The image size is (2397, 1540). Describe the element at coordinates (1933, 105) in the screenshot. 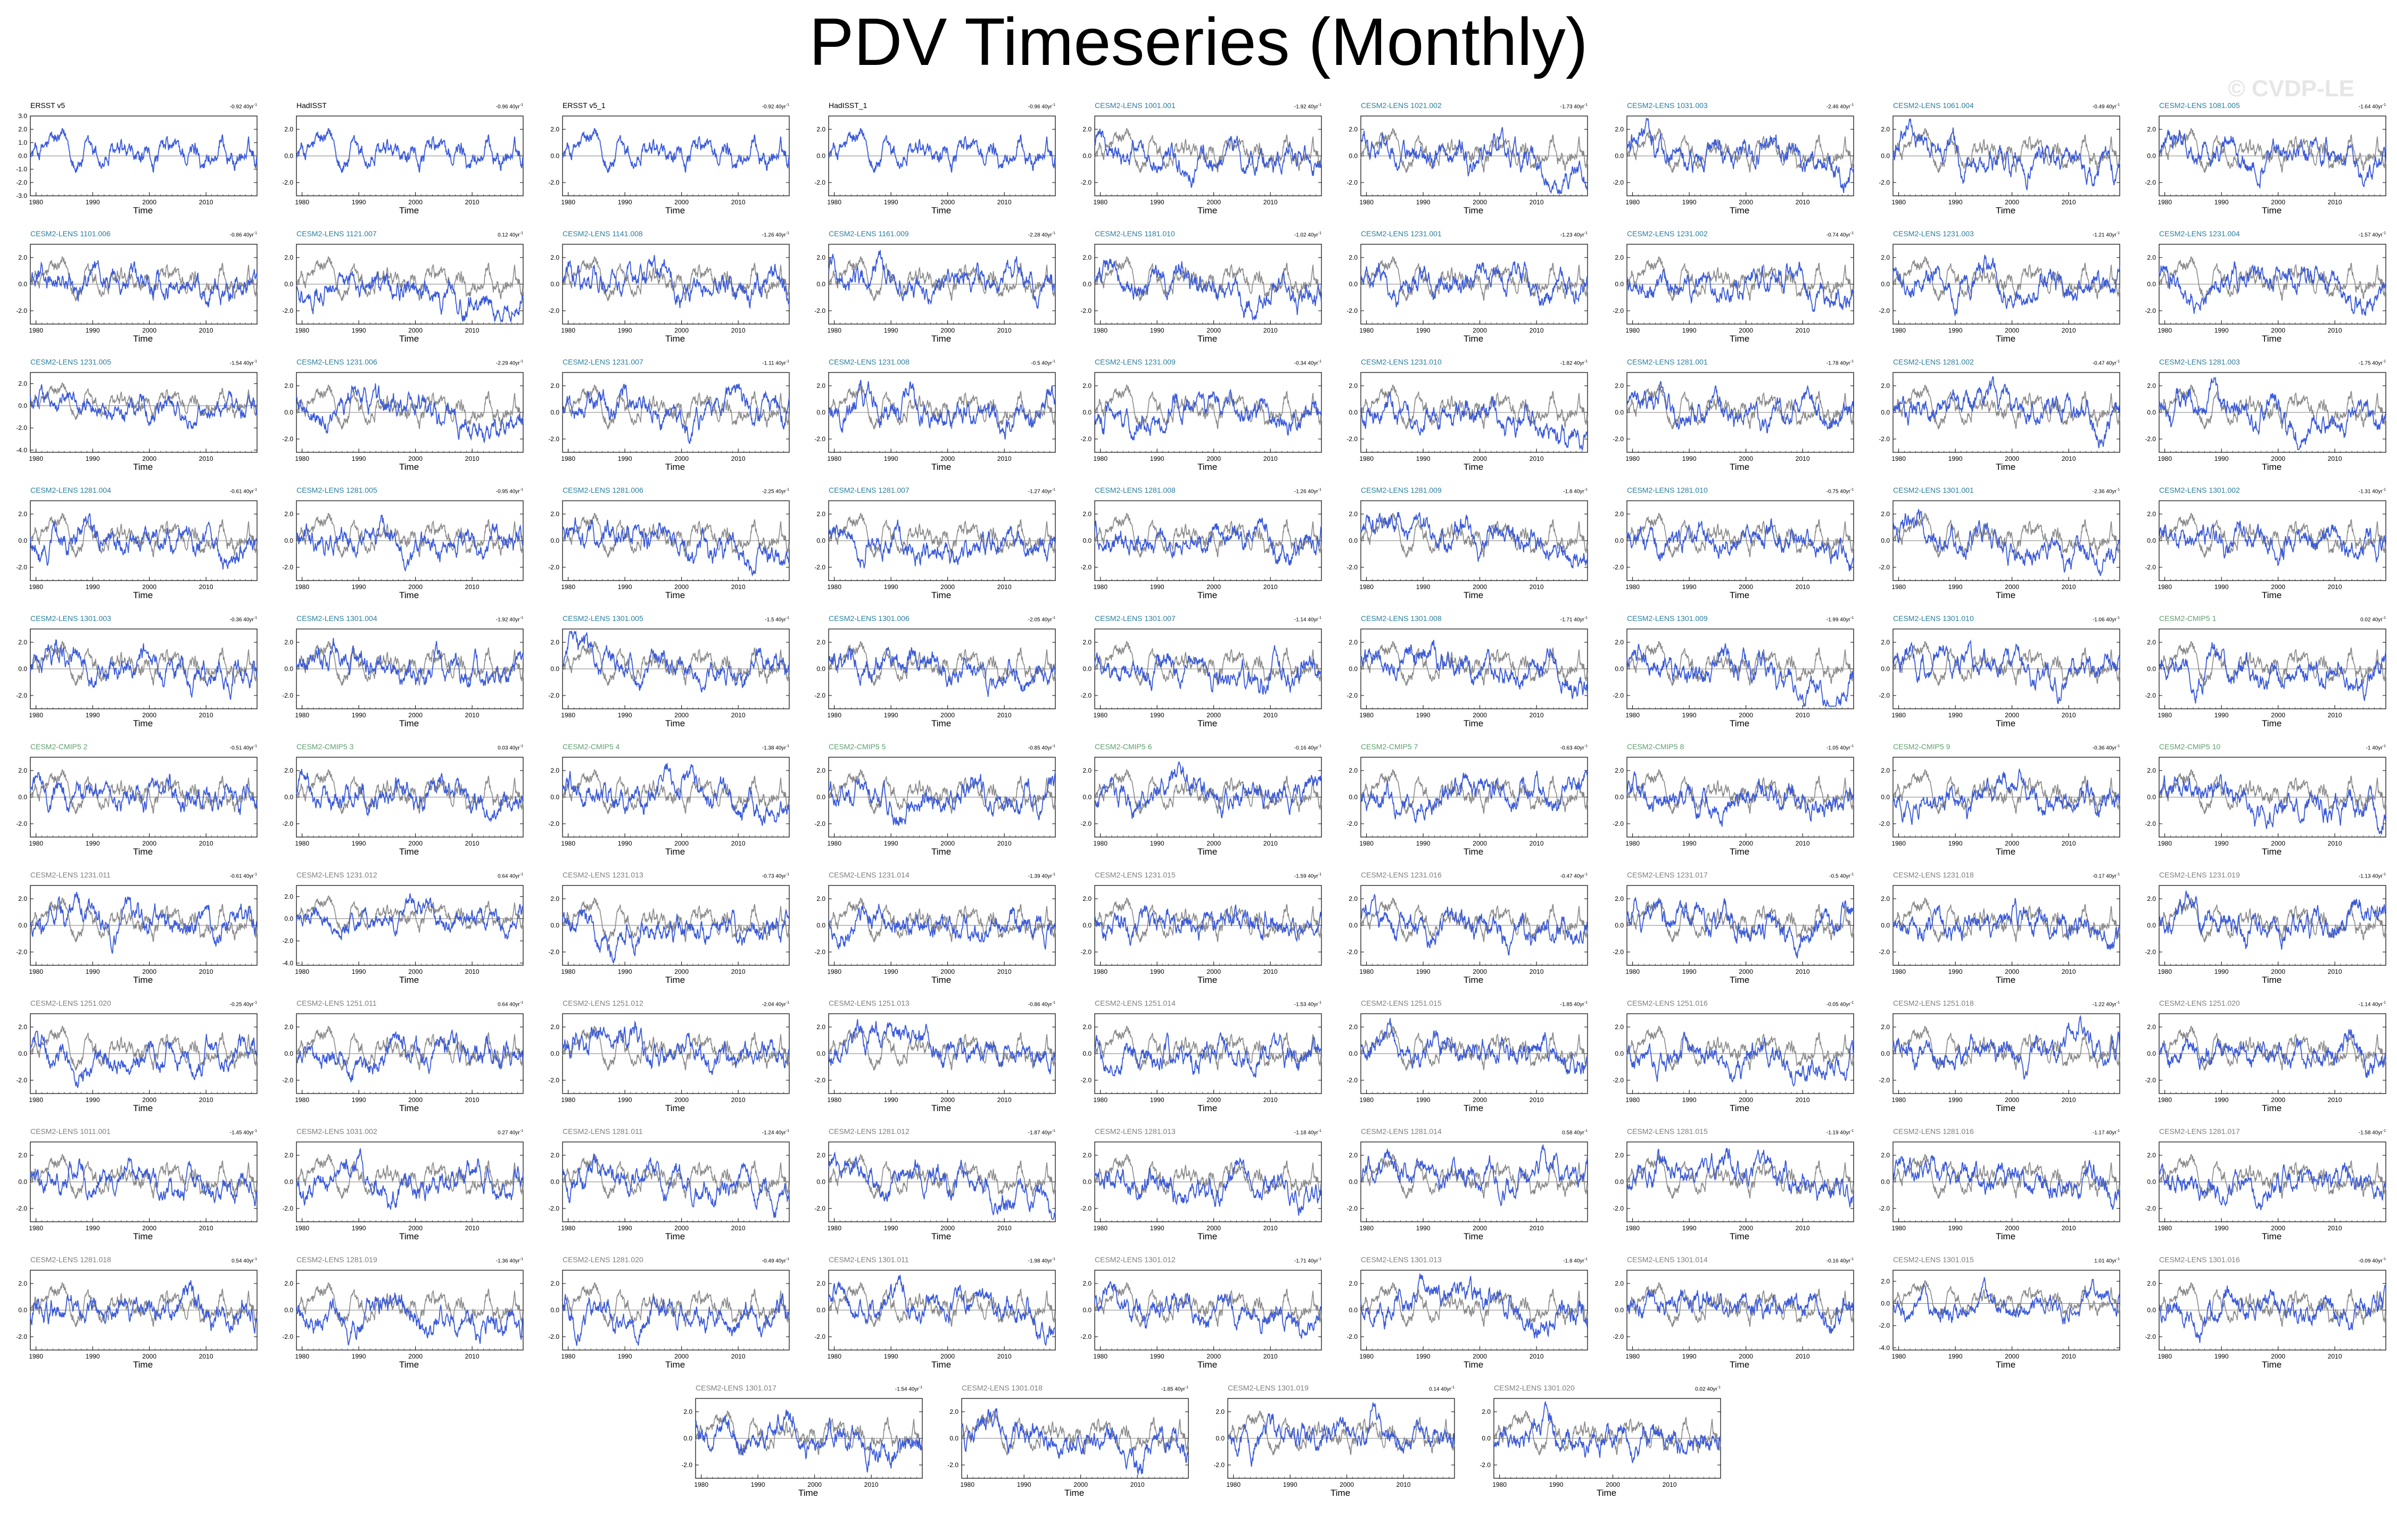

I see `panel-title: CESM2-LENS 1061.004` at that location.